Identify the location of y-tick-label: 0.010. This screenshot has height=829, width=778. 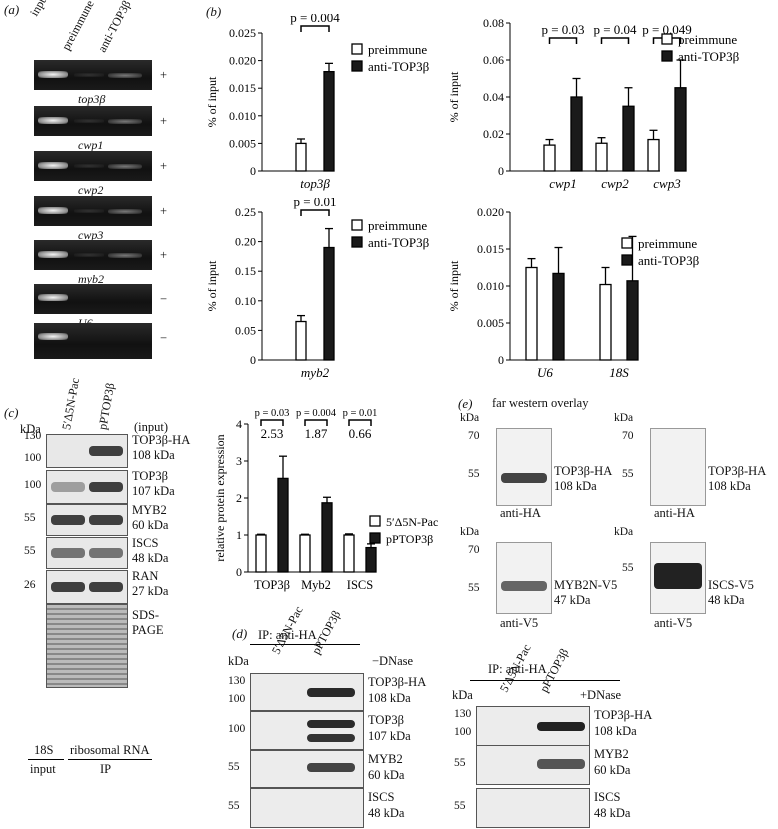
(242, 116).